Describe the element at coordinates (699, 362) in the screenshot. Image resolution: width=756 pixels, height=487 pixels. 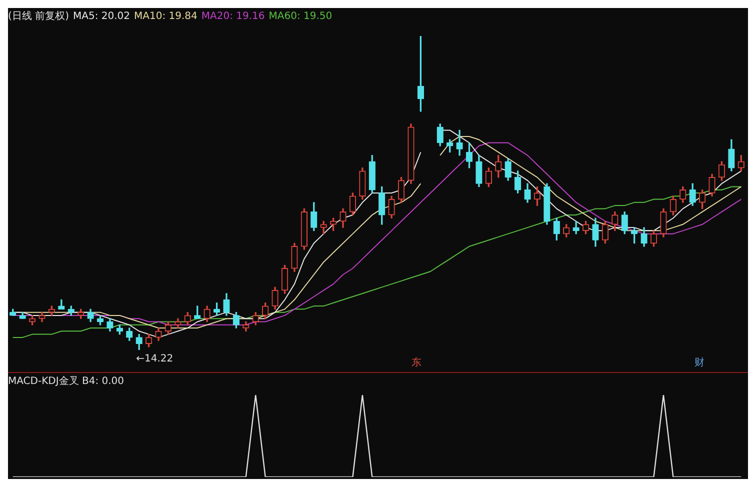
I see `text: 财` at that location.